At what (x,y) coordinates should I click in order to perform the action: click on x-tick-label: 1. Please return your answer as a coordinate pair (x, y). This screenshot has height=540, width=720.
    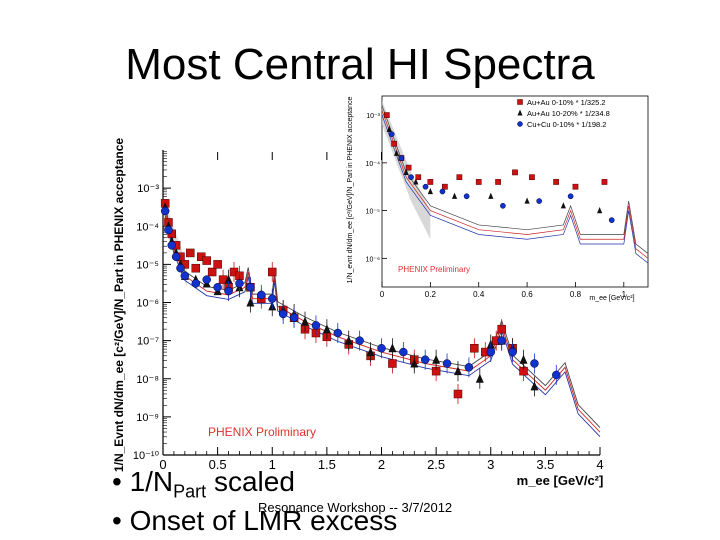
    Looking at the image, I should click on (272, 464).